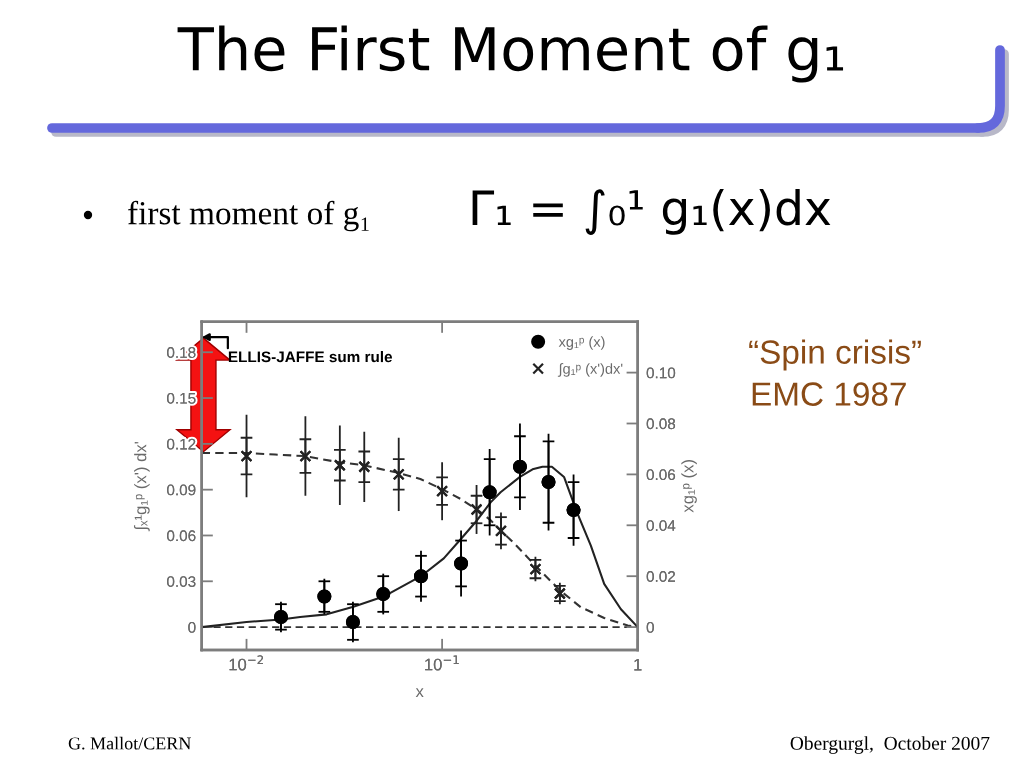  Describe the element at coordinates (419, 693) in the screenshot. I see `x-axis-title: x` at that location.